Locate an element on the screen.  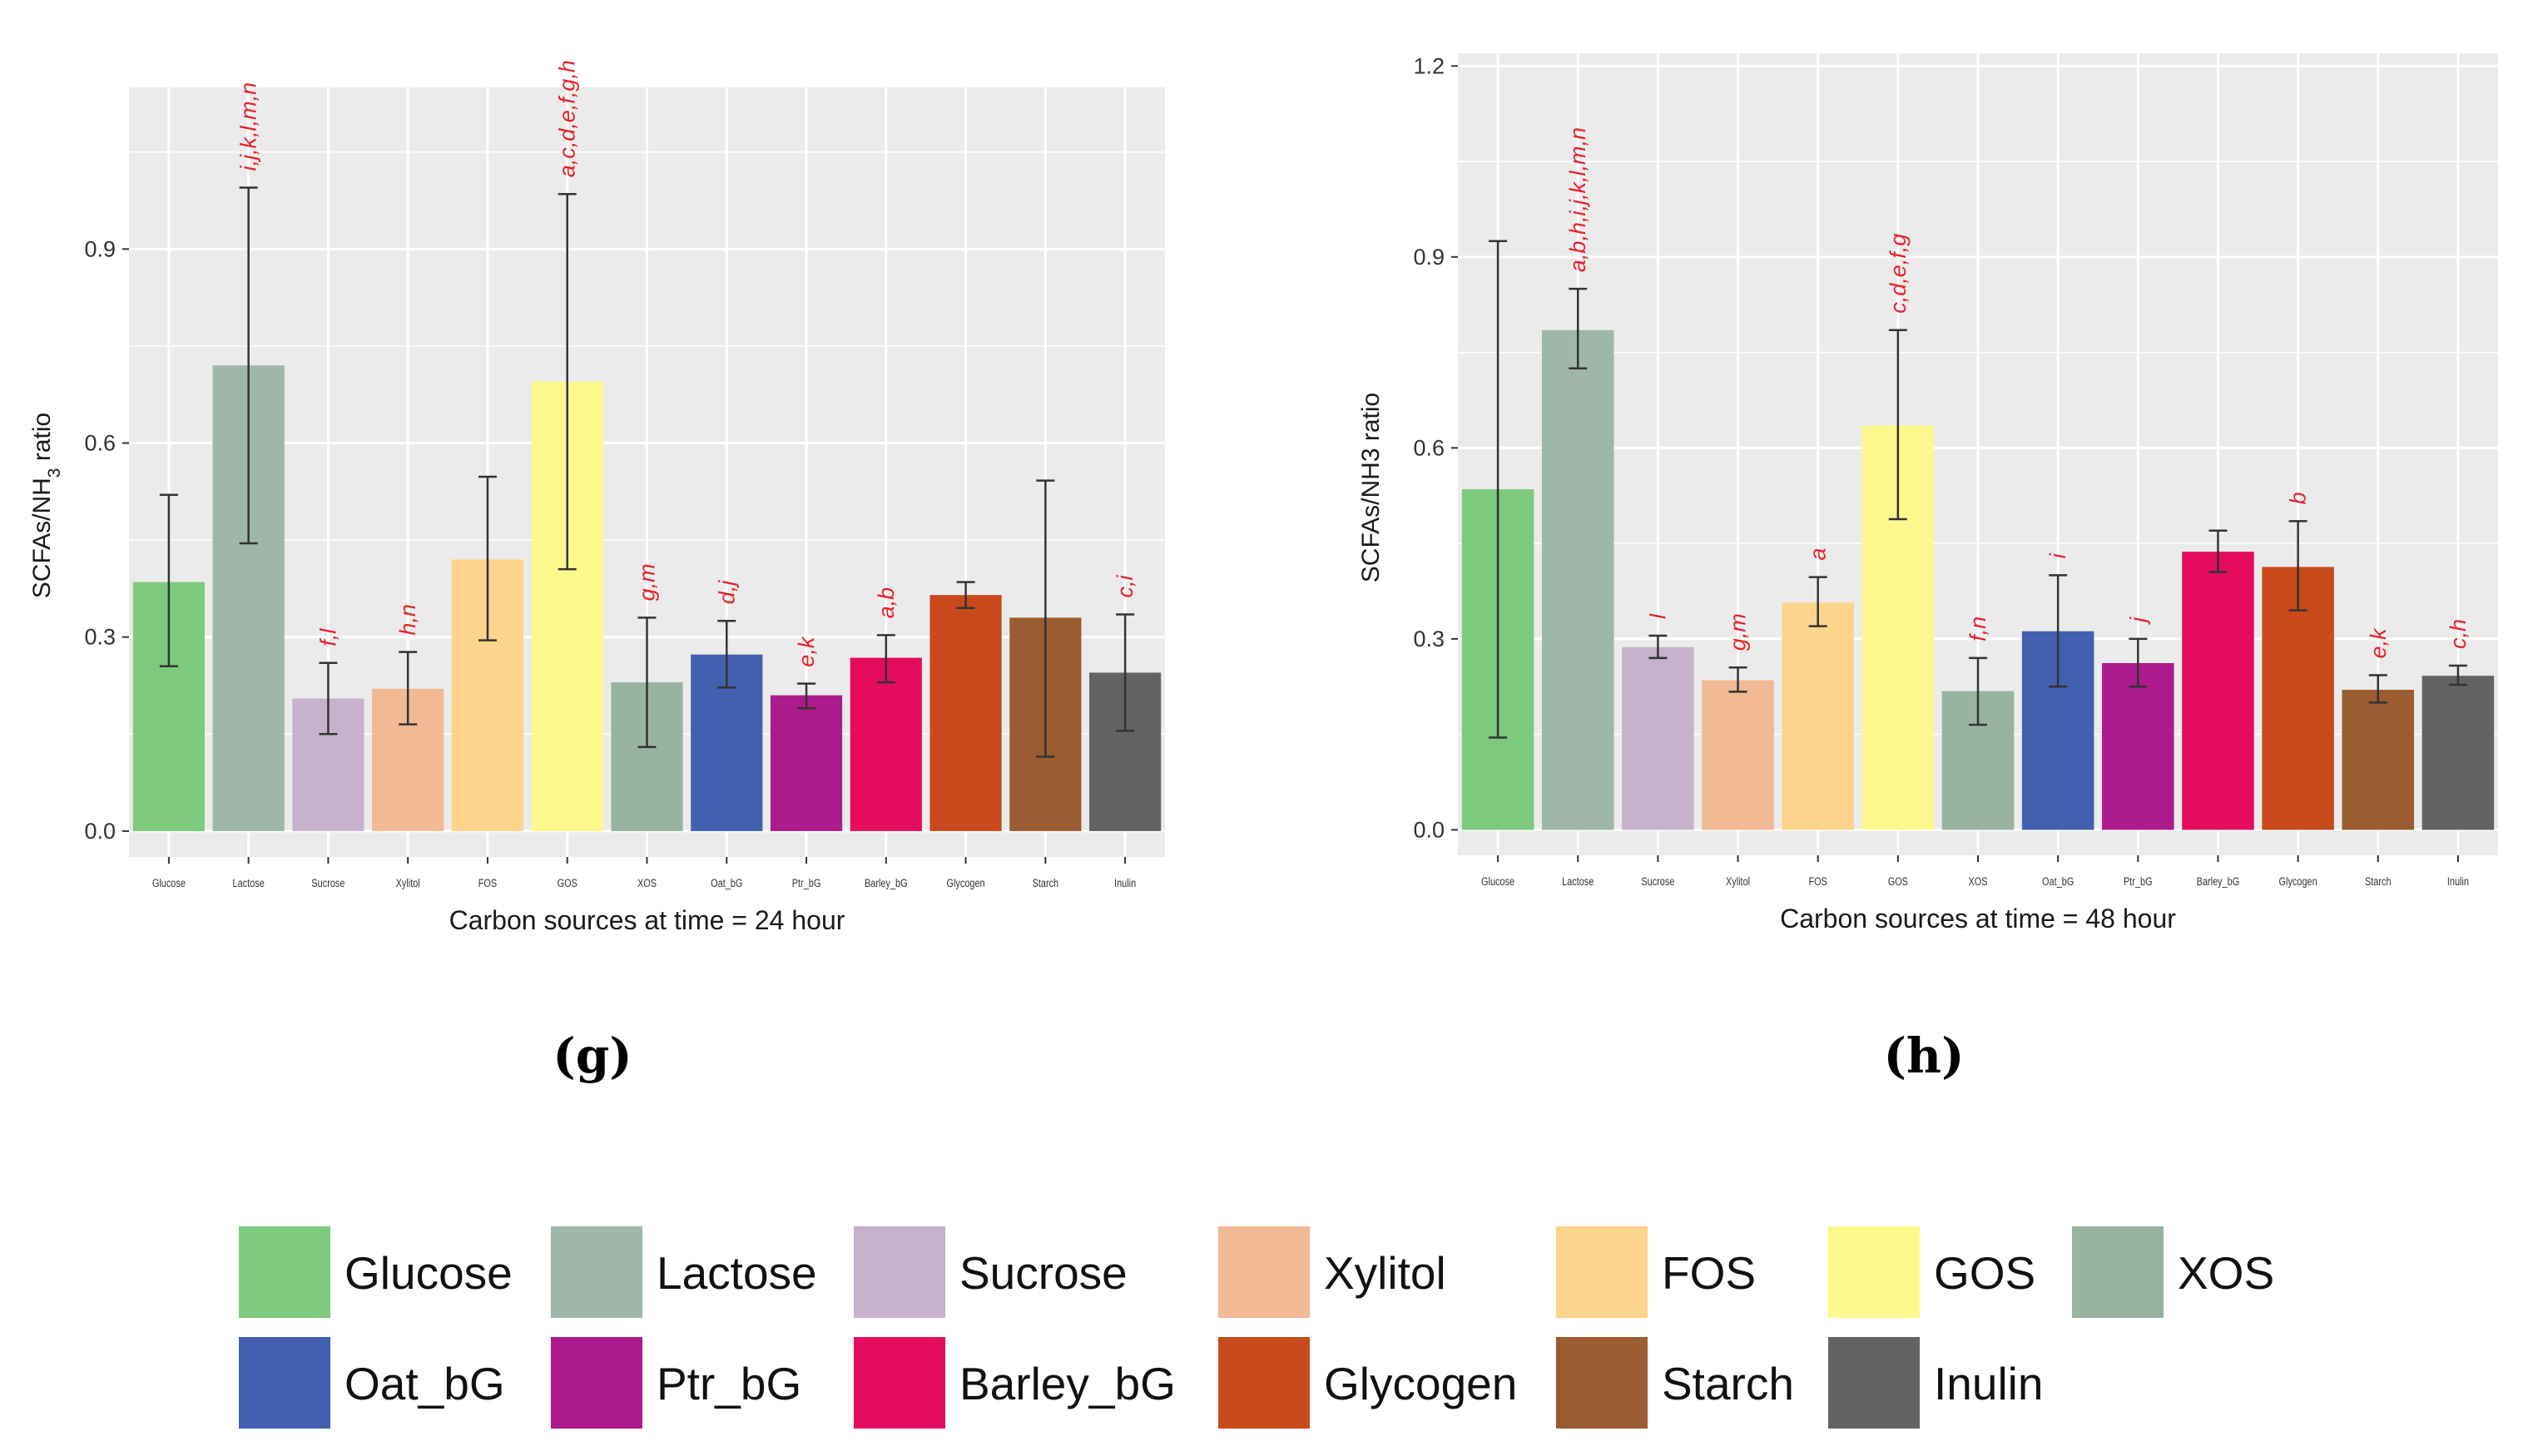
legend-item-sucrose: Sucrose is located at coordinates (991, 1272).